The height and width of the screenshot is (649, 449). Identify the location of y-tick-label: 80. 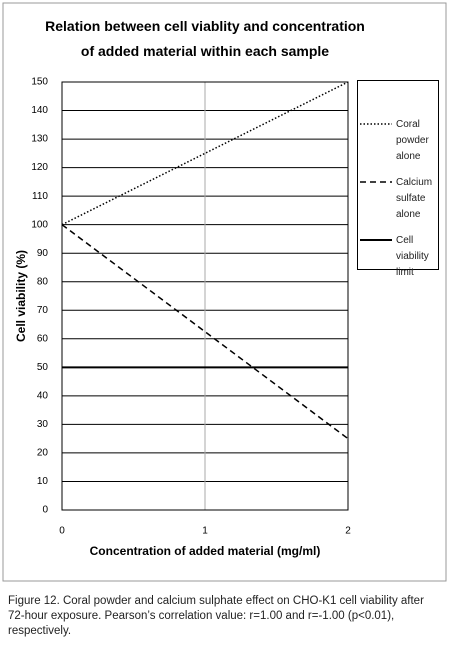
(43, 281).